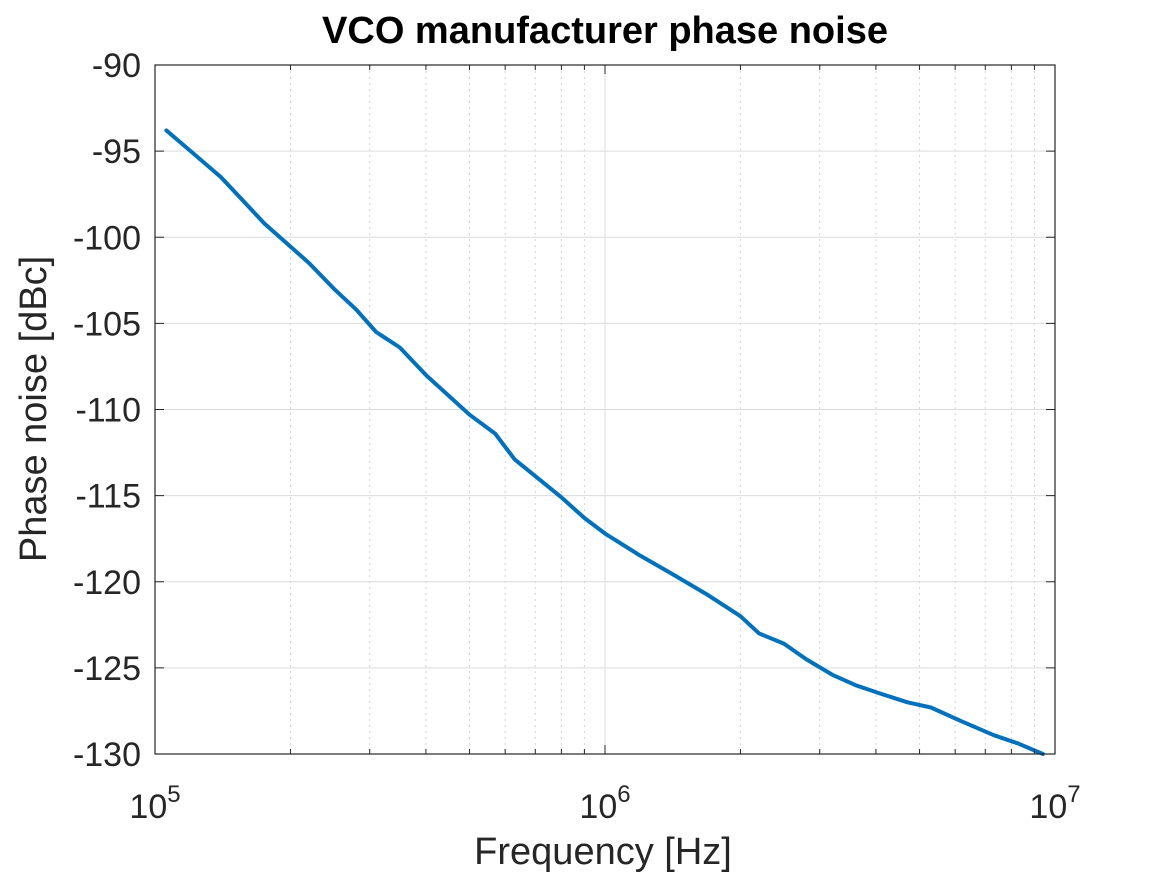 The height and width of the screenshot is (875, 1167). Describe the element at coordinates (108, 497) in the screenshot. I see `y-tick-label: -115` at that location.